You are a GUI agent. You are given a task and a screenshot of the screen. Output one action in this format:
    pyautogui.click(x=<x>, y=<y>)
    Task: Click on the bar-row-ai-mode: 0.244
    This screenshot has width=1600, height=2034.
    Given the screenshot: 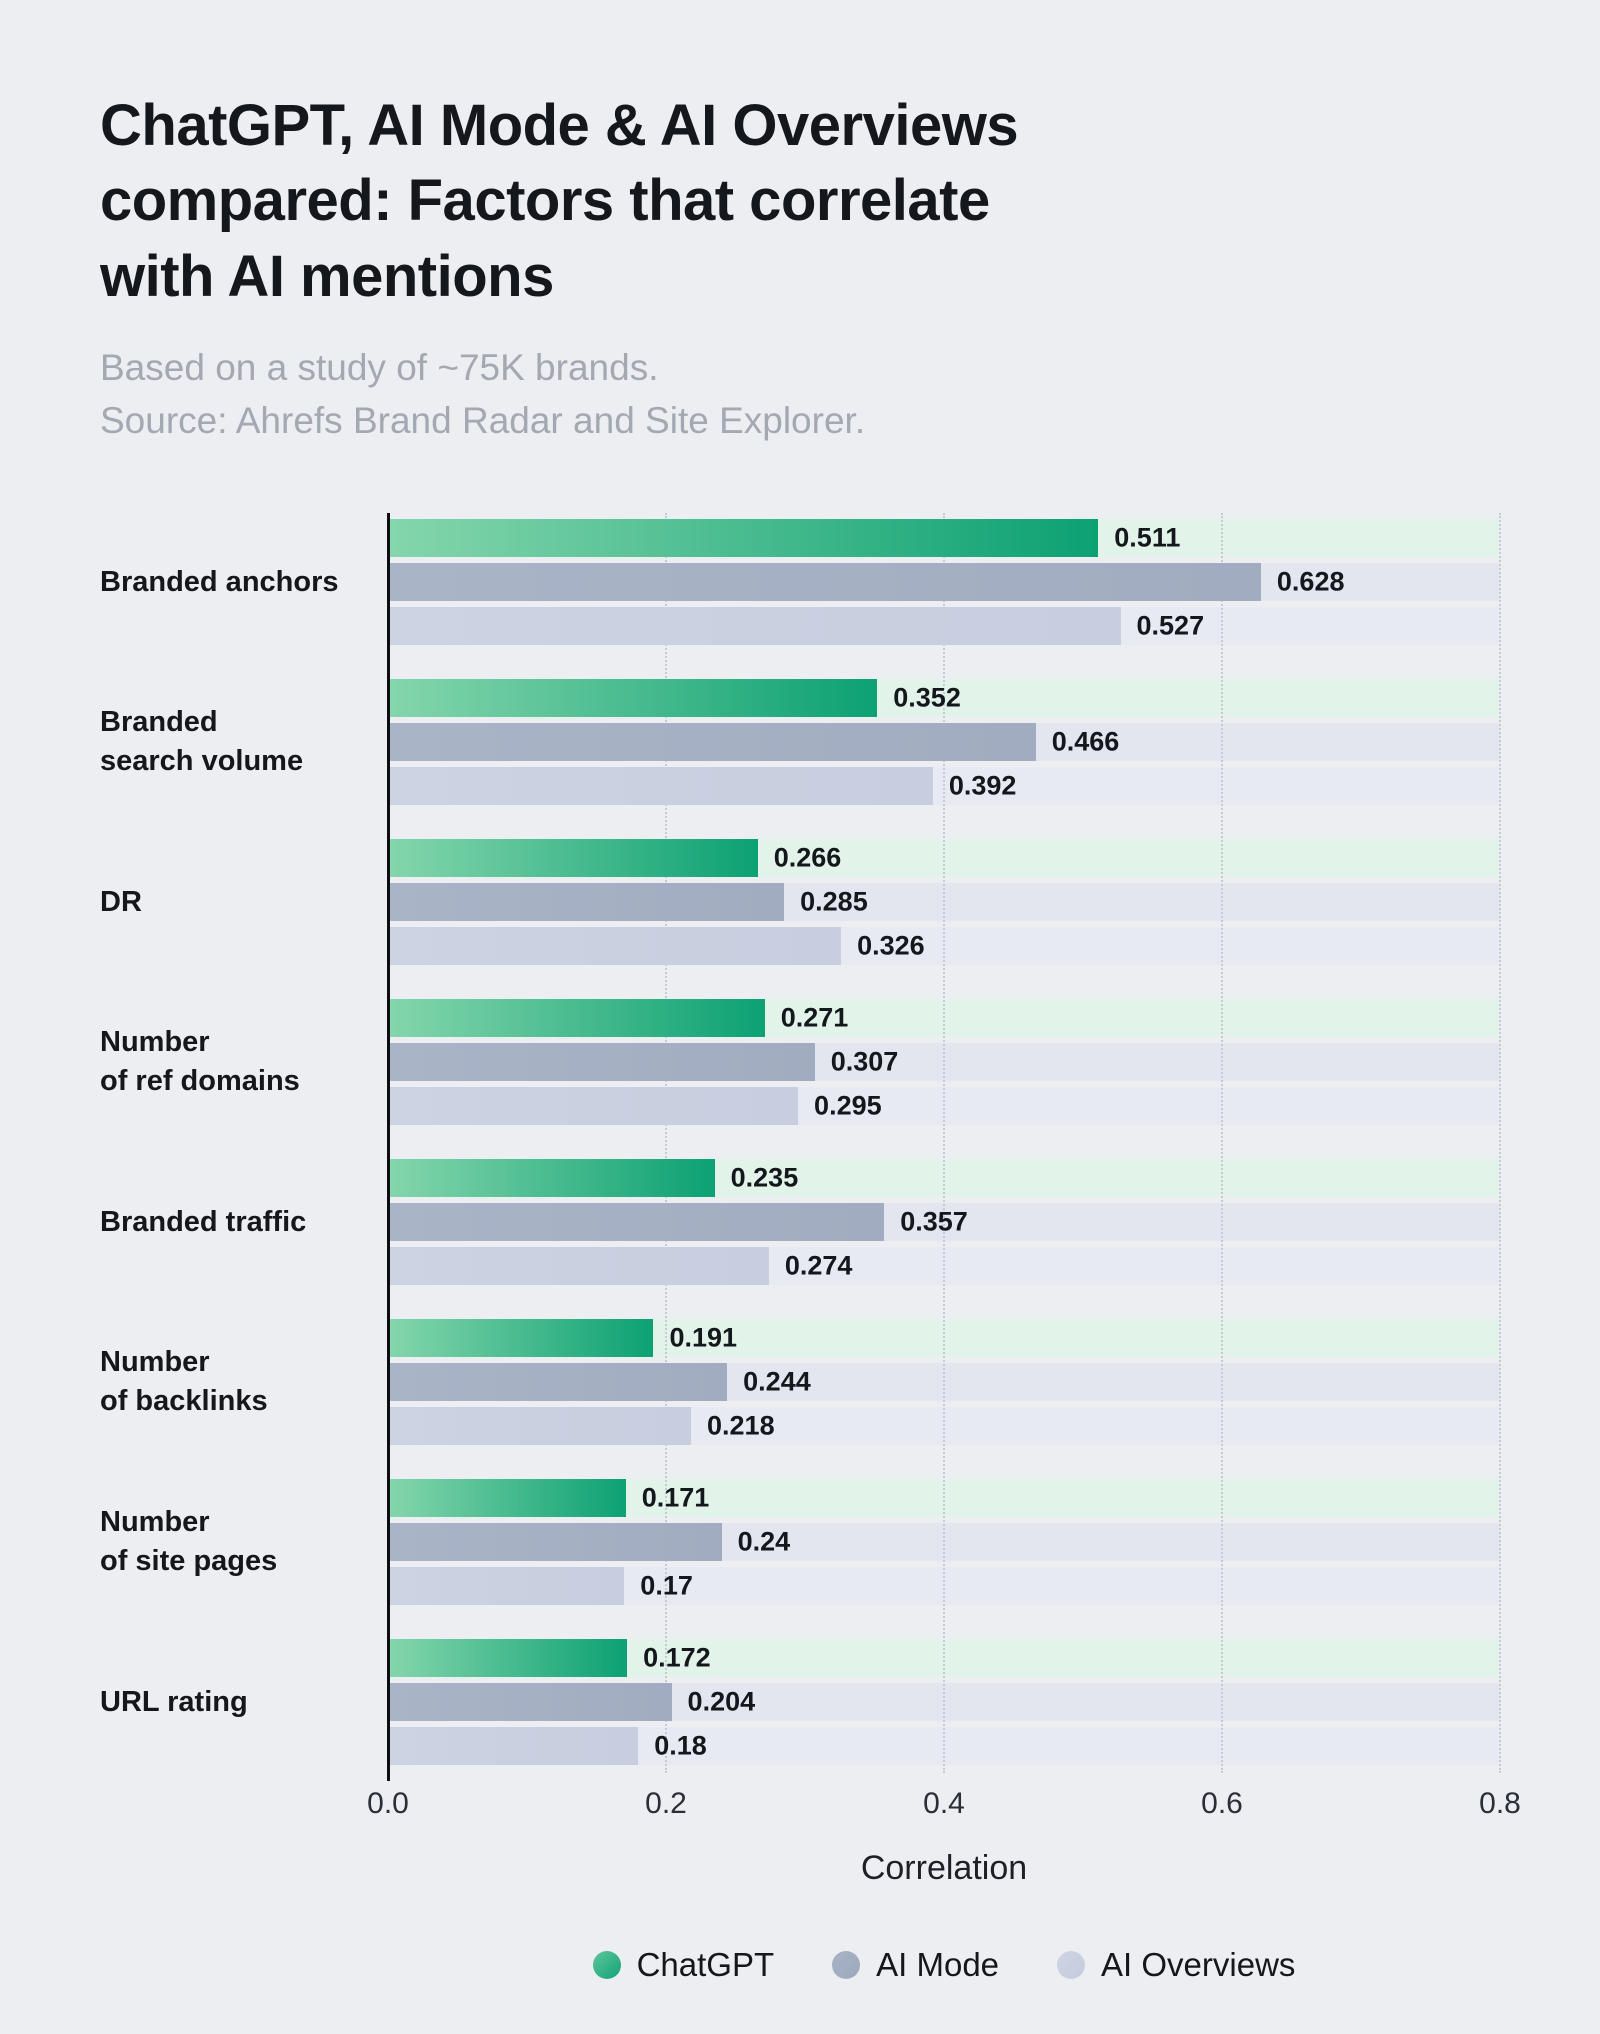 What is the action you would take?
    pyautogui.click(x=944, y=1382)
    